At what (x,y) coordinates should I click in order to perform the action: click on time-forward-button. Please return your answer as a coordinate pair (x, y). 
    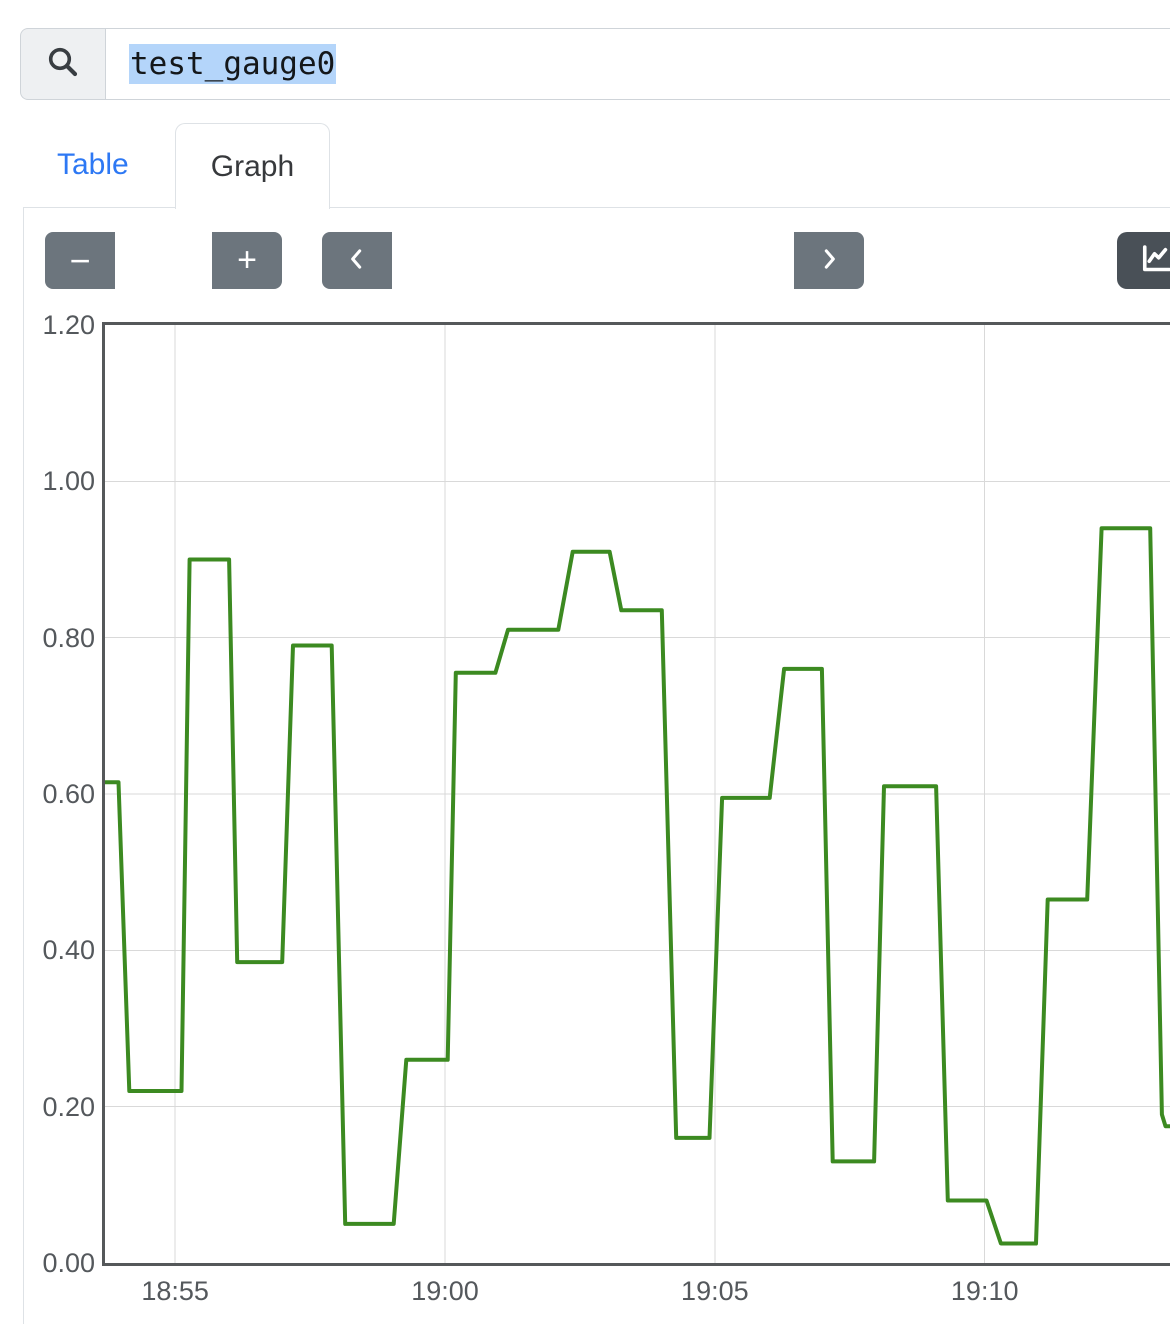
    Looking at the image, I should click on (829, 260).